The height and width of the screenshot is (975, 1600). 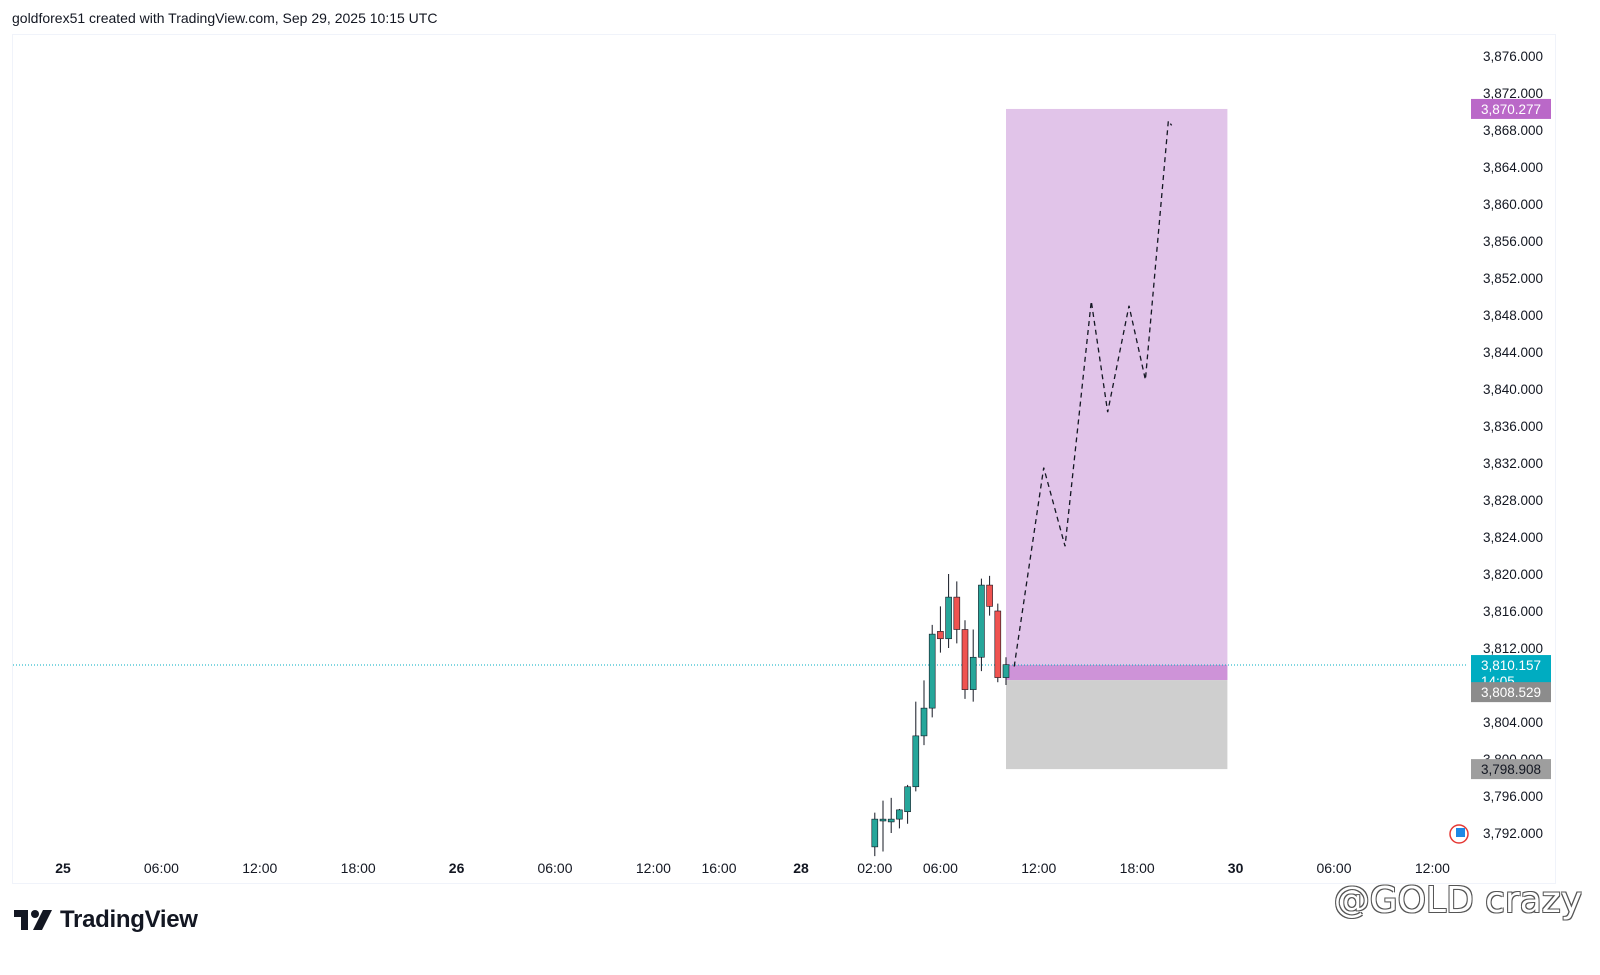 I want to click on time-tick-label: 28, so click(x=801, y=868).